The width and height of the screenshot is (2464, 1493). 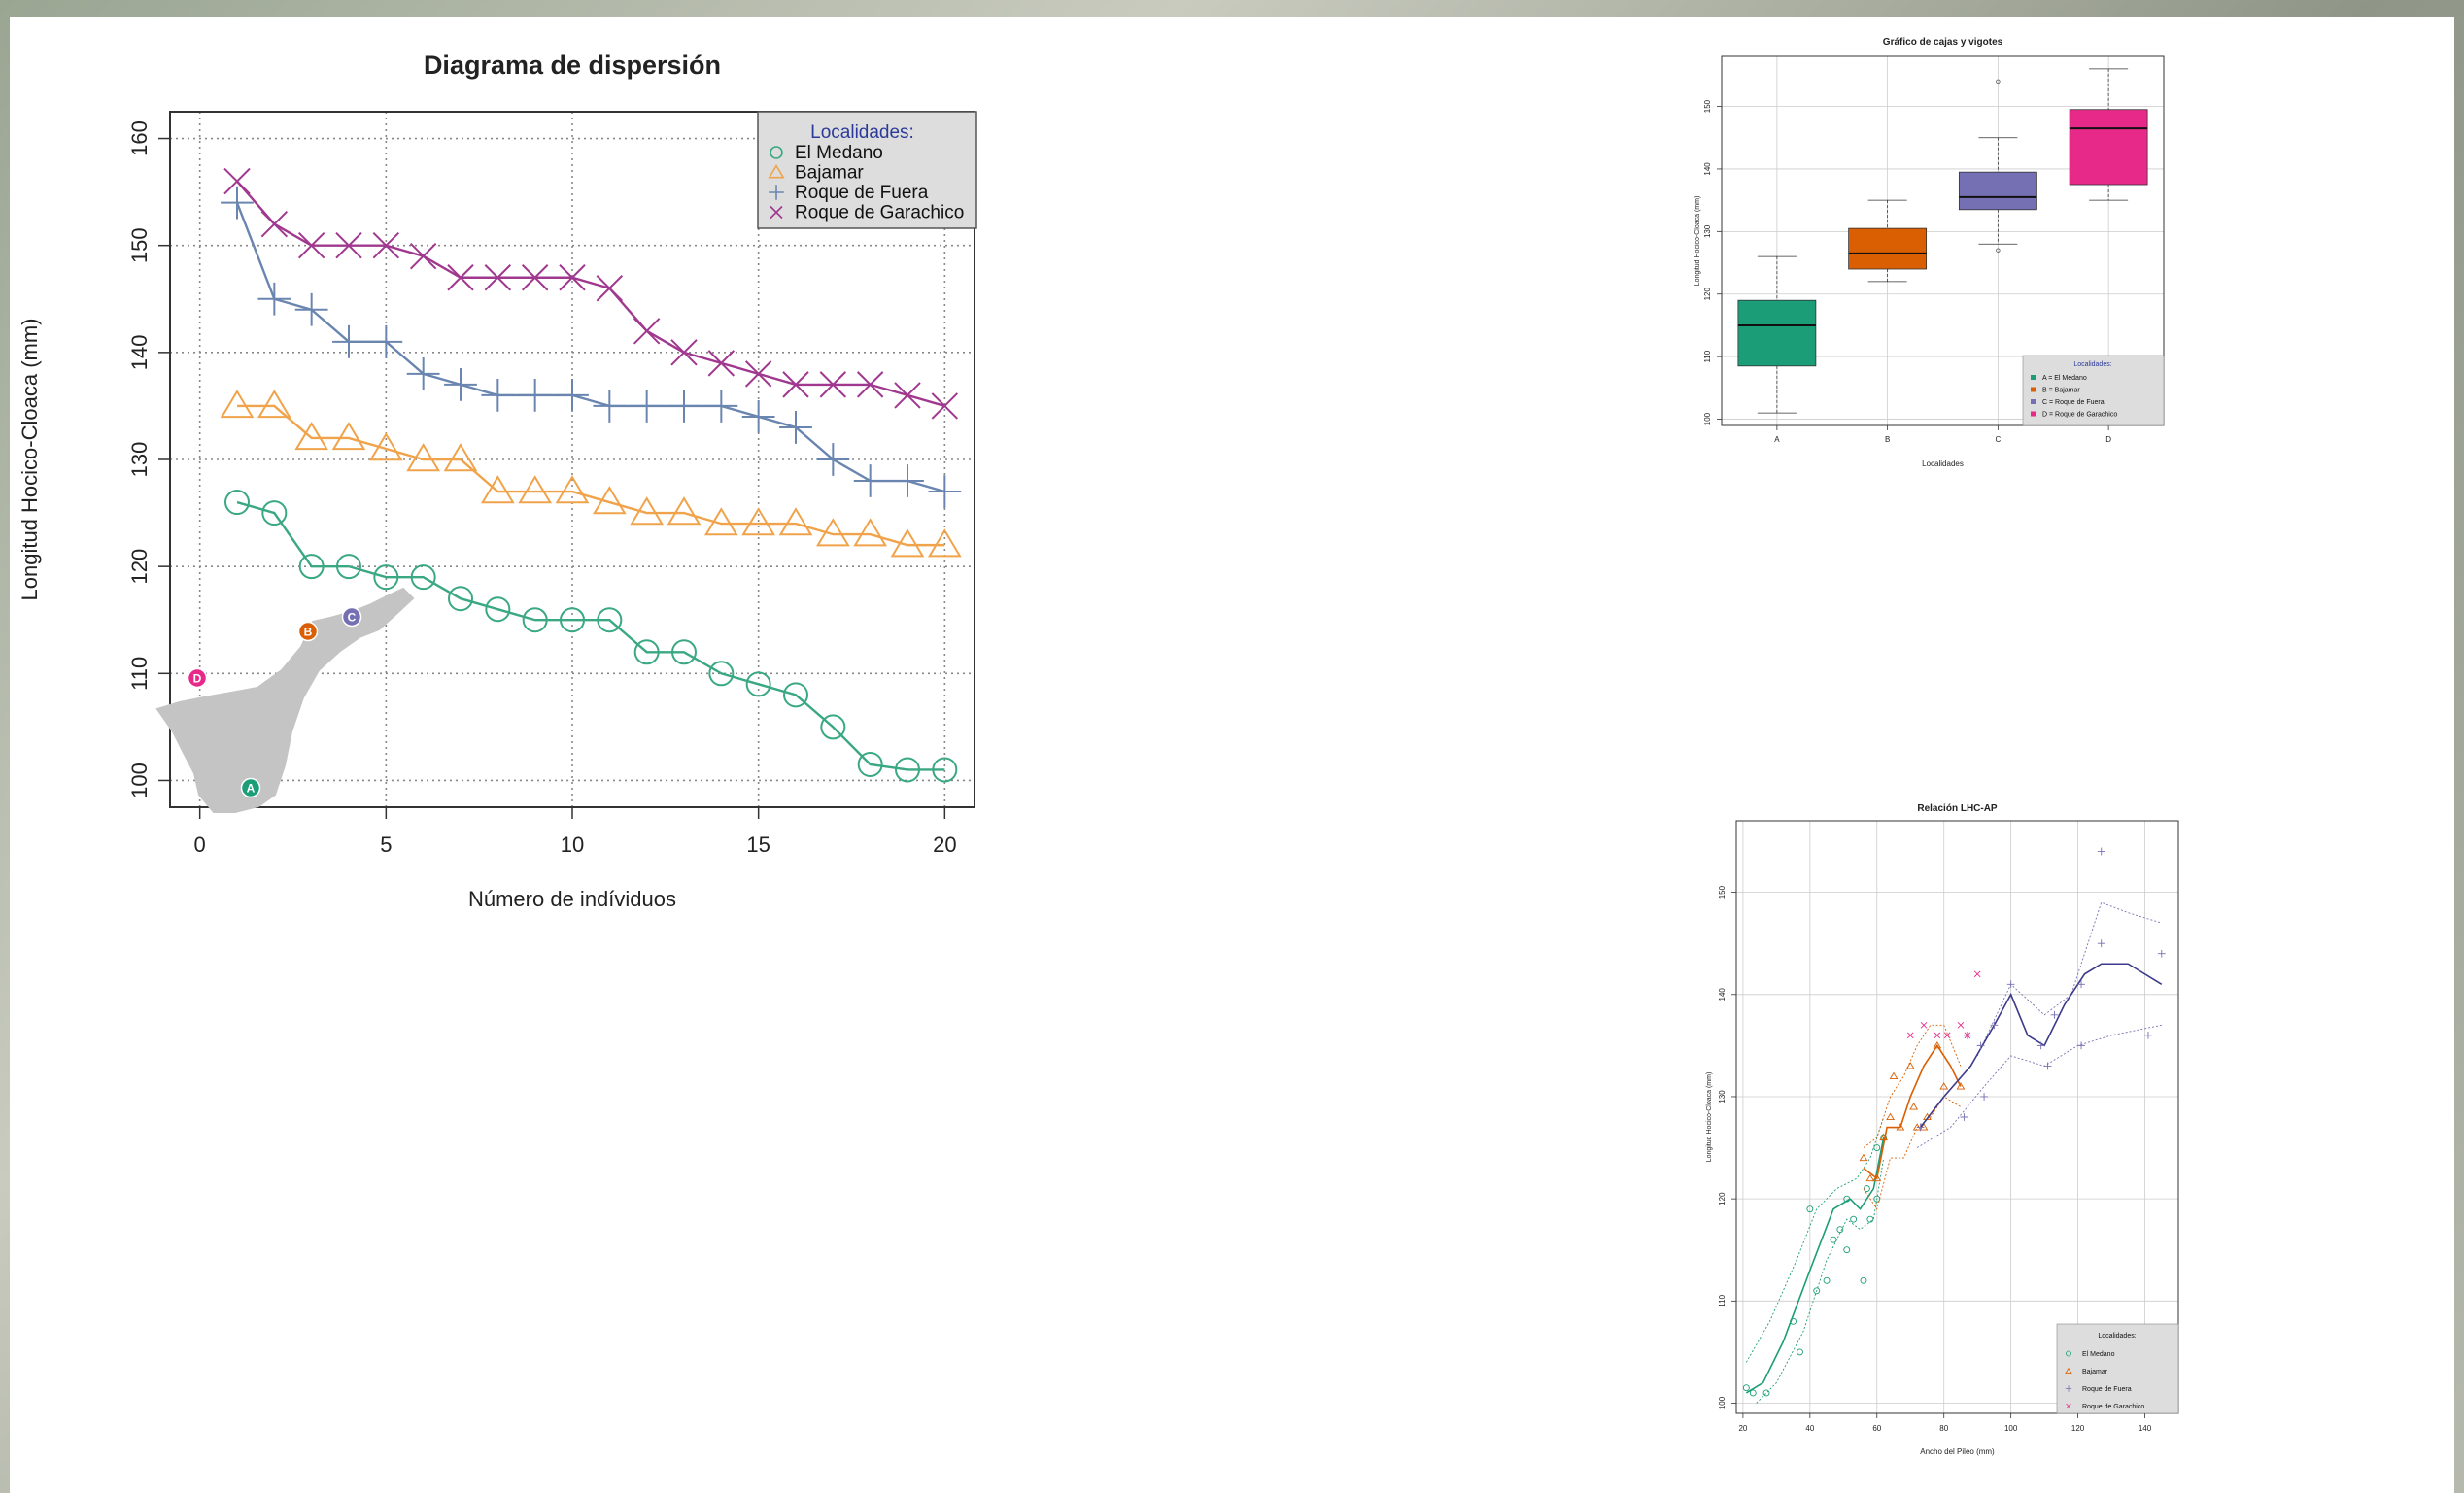 What do you see at coordinates (29, 460) in the screenshot?
I see `y-axis-label: Longitud Hocico-Cloaca (mm)` at bounding box center [29, 460].